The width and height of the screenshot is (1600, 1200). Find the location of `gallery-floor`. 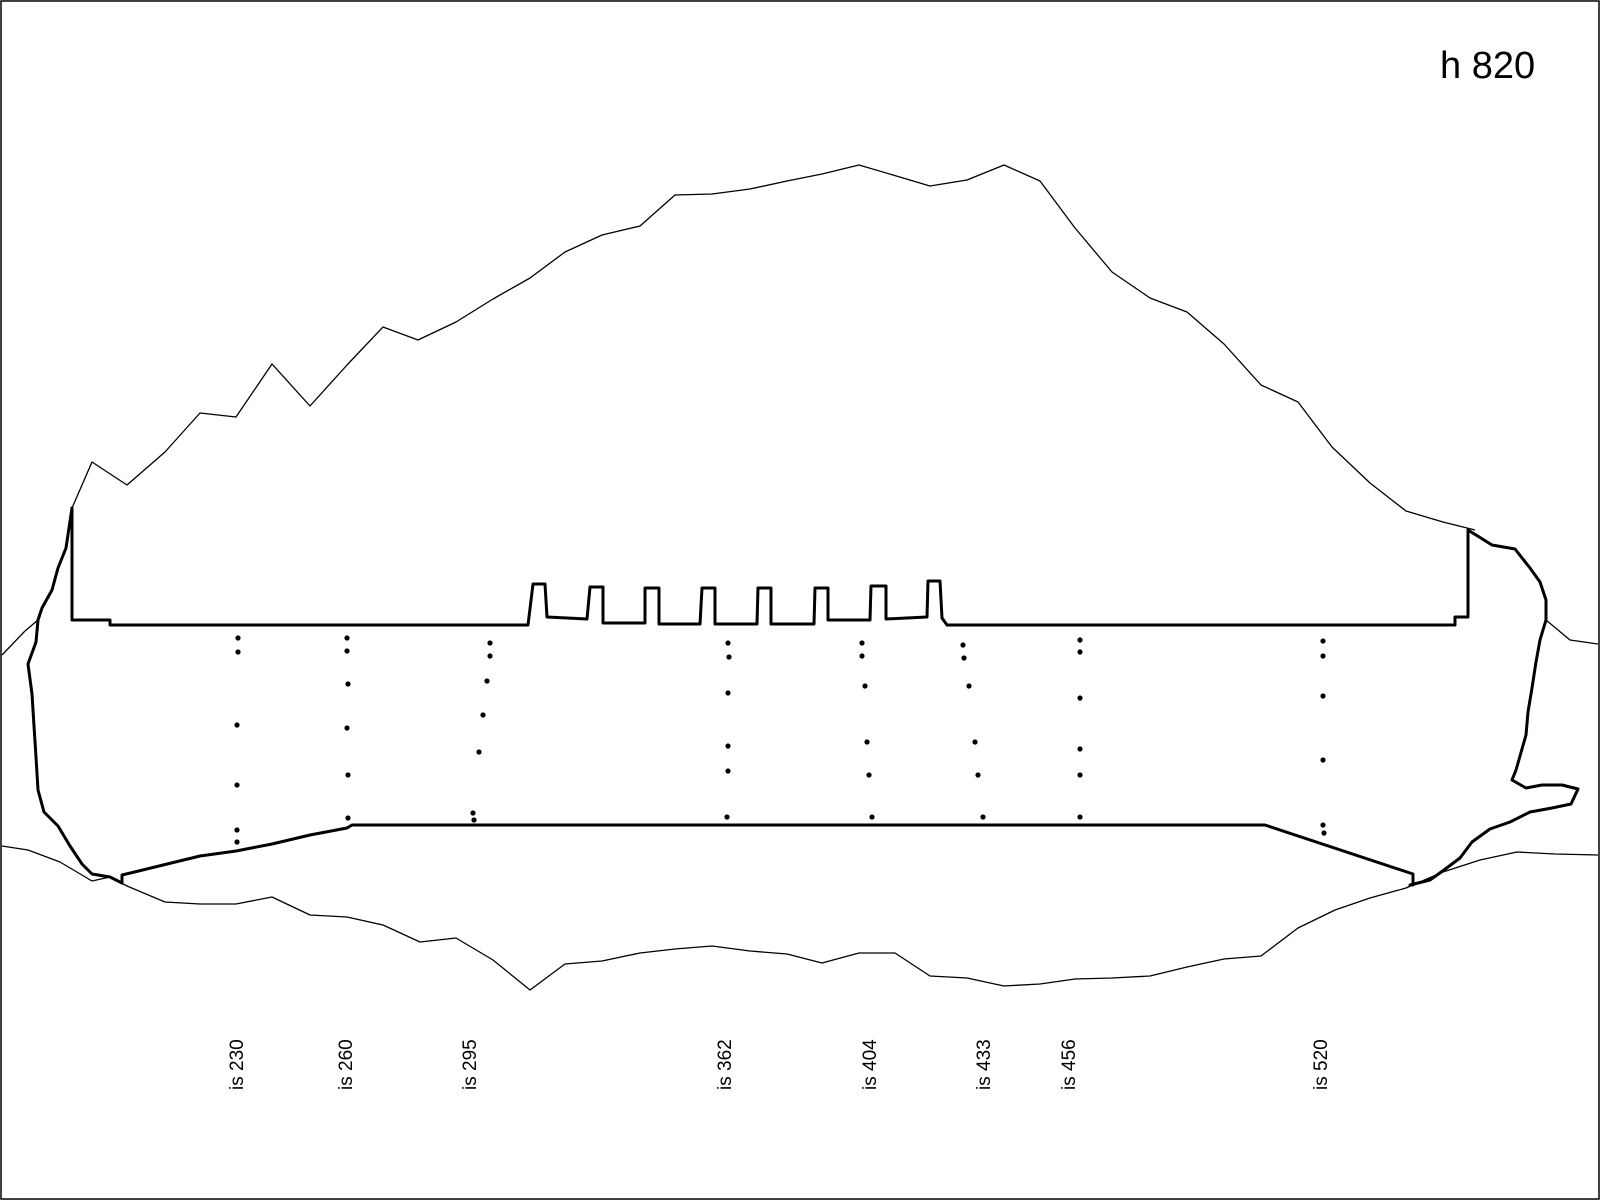

gallery-floor is located at coordinates (767, 855).